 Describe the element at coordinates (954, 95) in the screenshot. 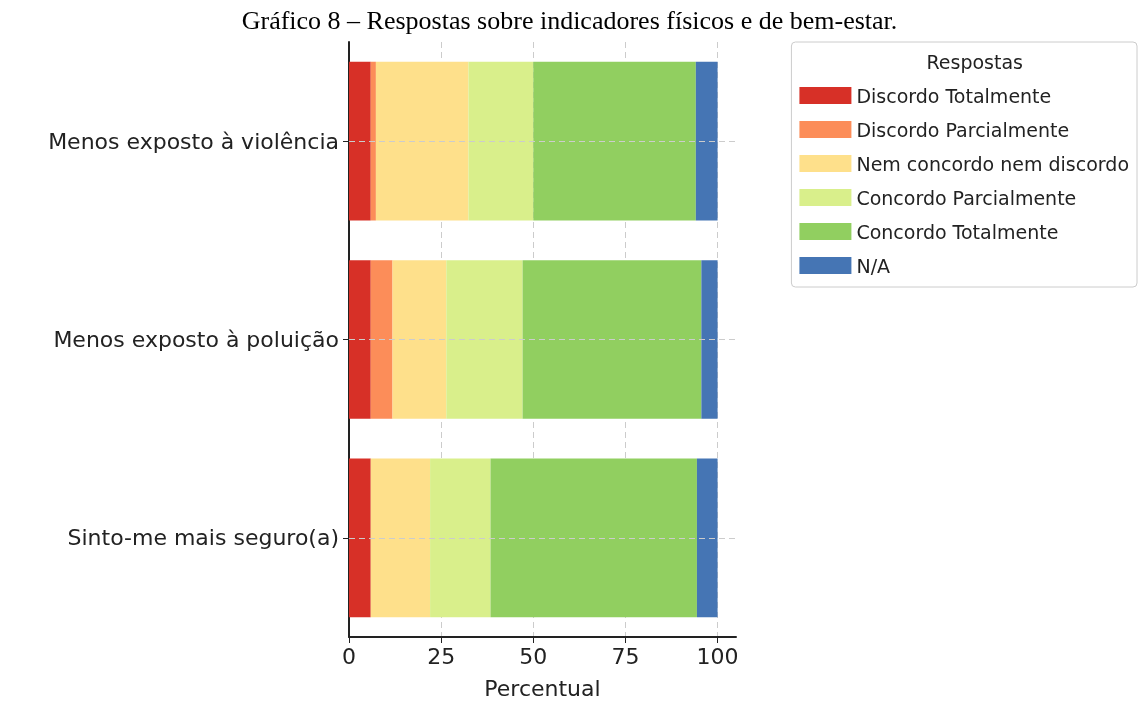

I see `legend-label: Discordo Totalmente` at that location.